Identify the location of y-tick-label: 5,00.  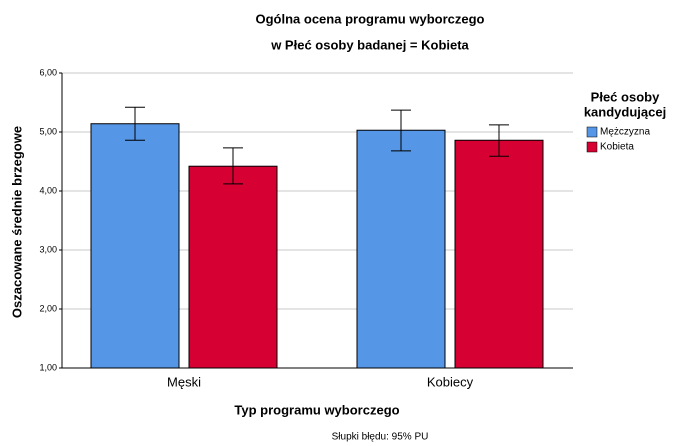
(48, 131).